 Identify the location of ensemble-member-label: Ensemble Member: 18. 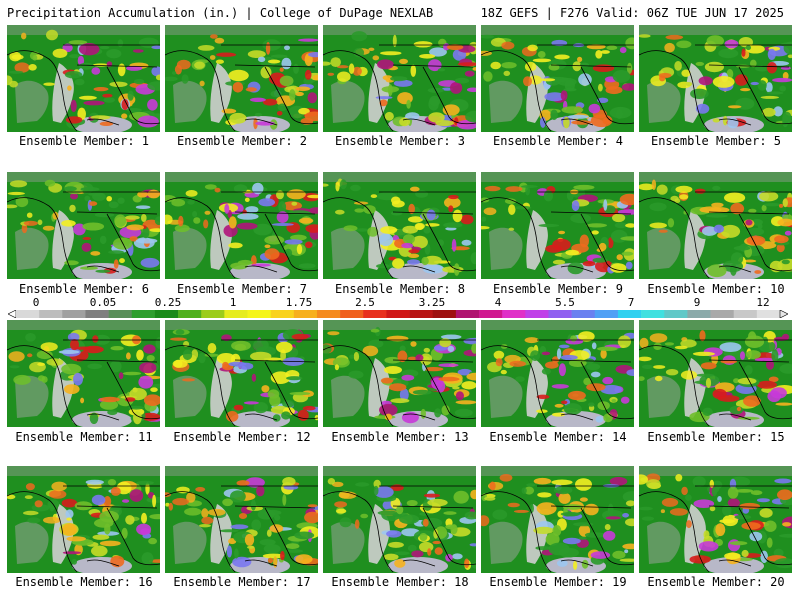
(400, 582).